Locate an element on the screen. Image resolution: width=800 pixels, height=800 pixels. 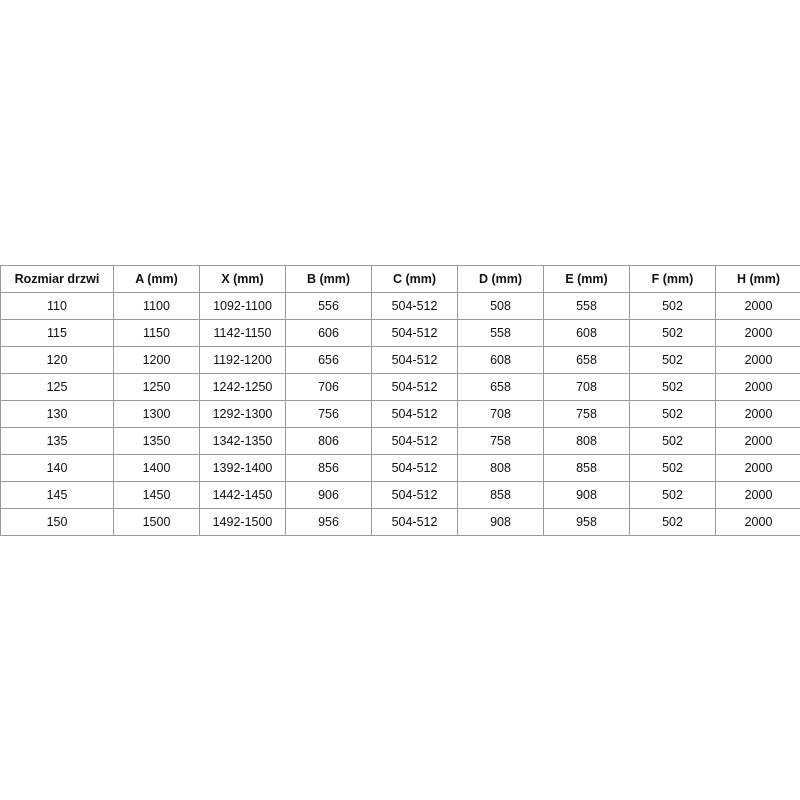
table-cell: 125 is located at coordinates (57, 387).